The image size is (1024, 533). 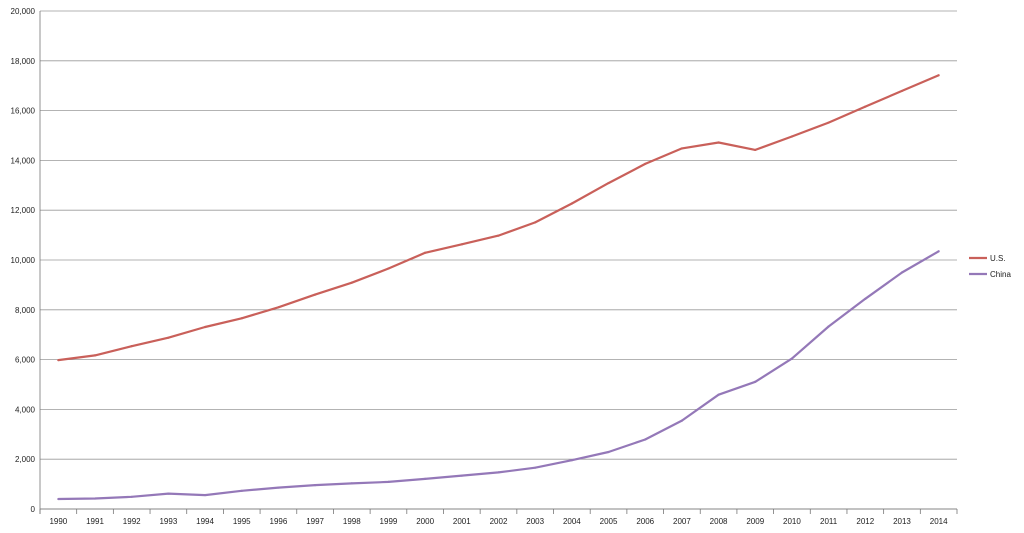 I want to click on x-tick-label: 1996, so click(x=279, y=521).